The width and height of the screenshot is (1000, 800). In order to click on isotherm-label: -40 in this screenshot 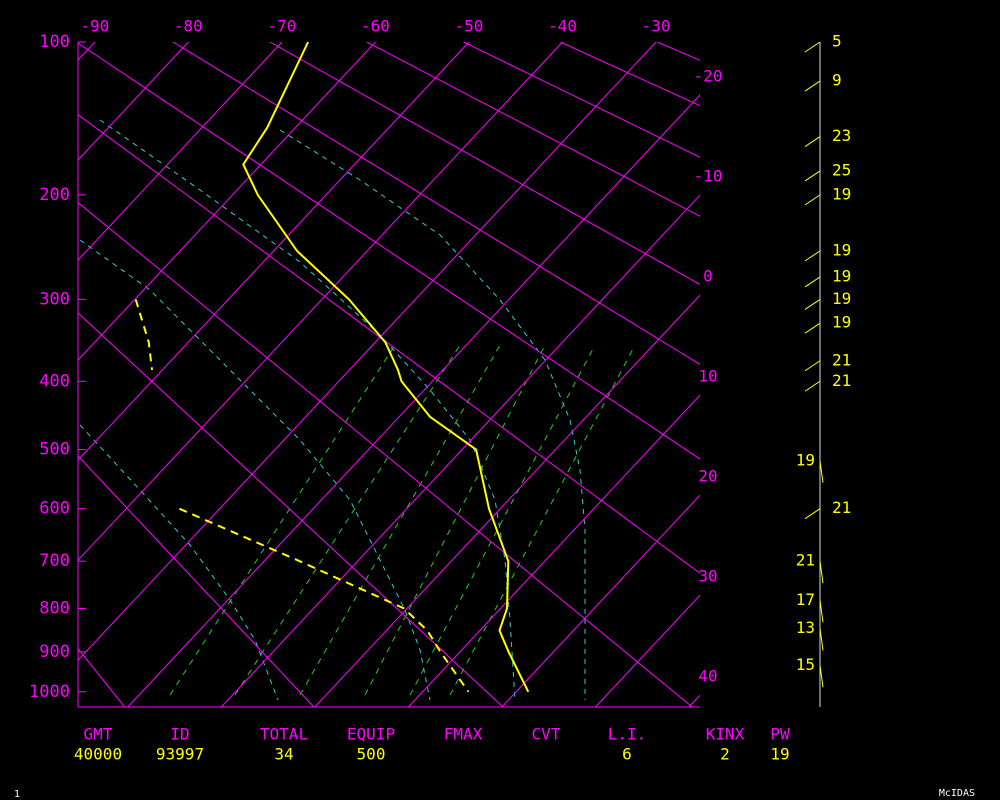, I will do `click(562, 26)`.